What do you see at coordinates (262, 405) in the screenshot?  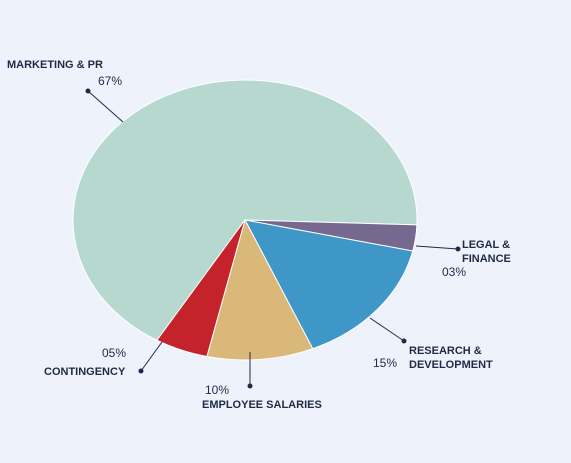 I see `category-label: EMPLOYEE SALARIES` at bounding box center [262, 405].